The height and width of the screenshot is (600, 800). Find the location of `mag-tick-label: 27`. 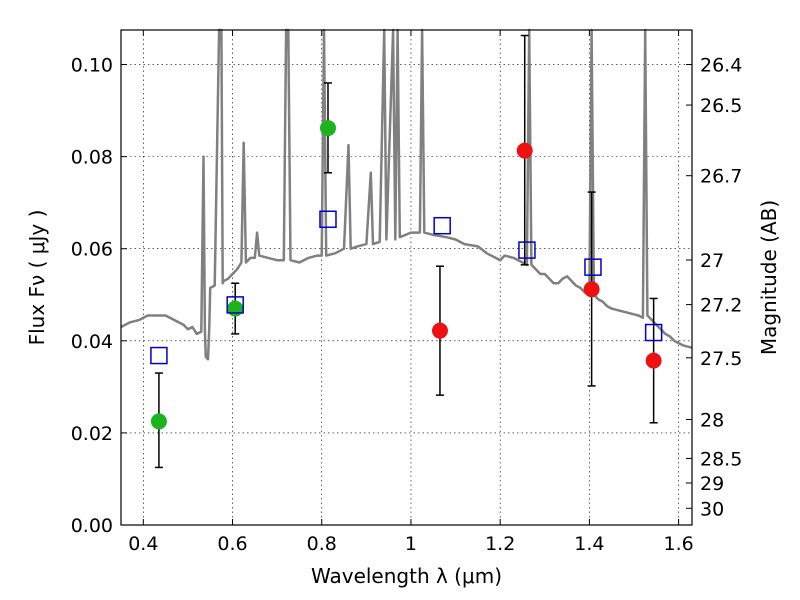

mag-tick-label: 27 is located at coordinates (712, 261).